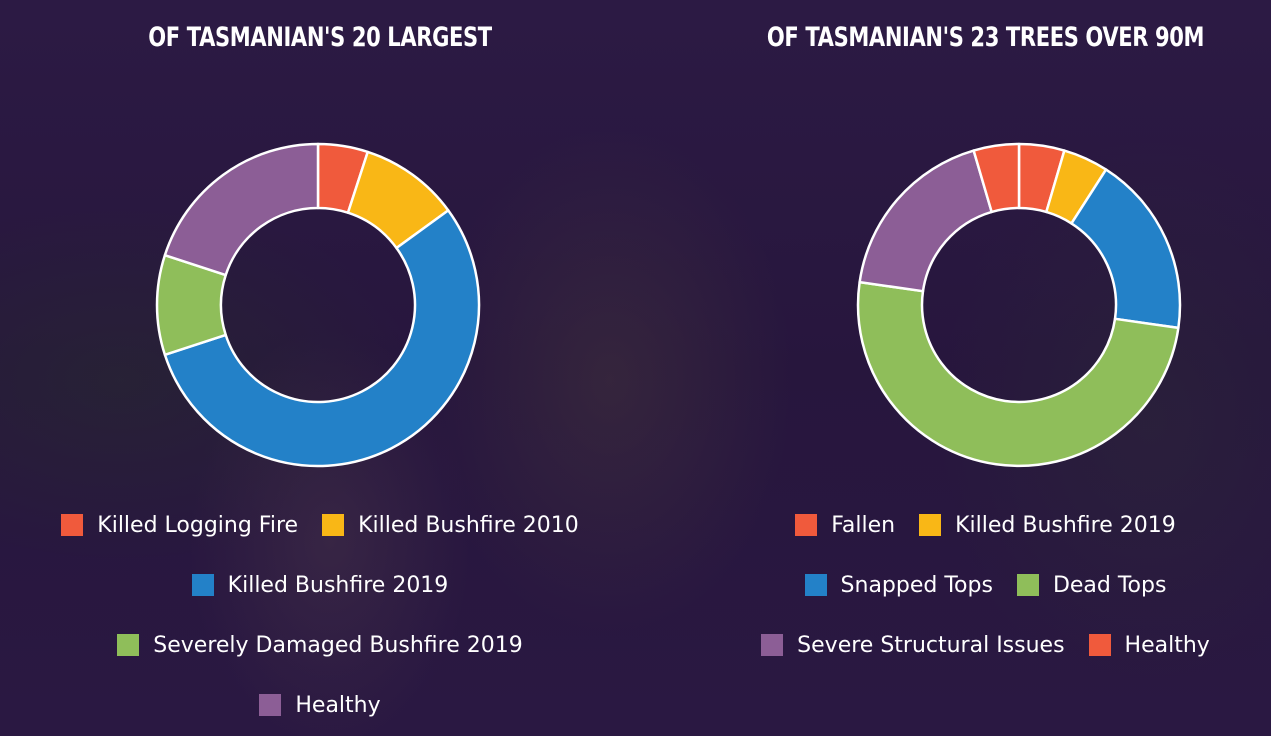 The height and width of the screenshot is (736, 1271). Describe the element at coordinates (198, 525) in the screenshot. I see `legend-label: Killed Logging Fire` at that location.